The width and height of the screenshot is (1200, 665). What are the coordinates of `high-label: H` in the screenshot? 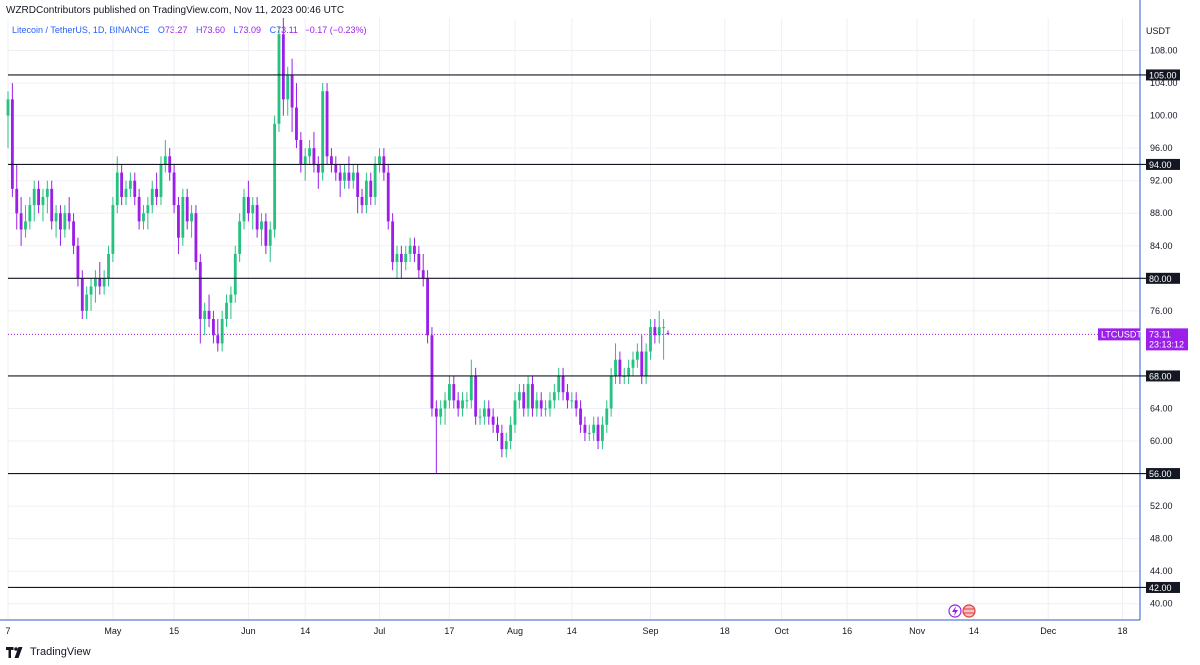 It's located at (199, 30).